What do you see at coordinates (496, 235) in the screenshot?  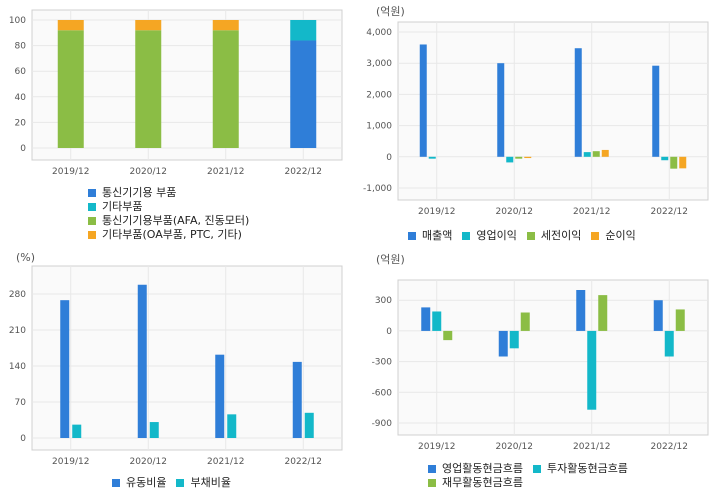 I see `legend-label: 영업이익` at bounding box center [496, 235].